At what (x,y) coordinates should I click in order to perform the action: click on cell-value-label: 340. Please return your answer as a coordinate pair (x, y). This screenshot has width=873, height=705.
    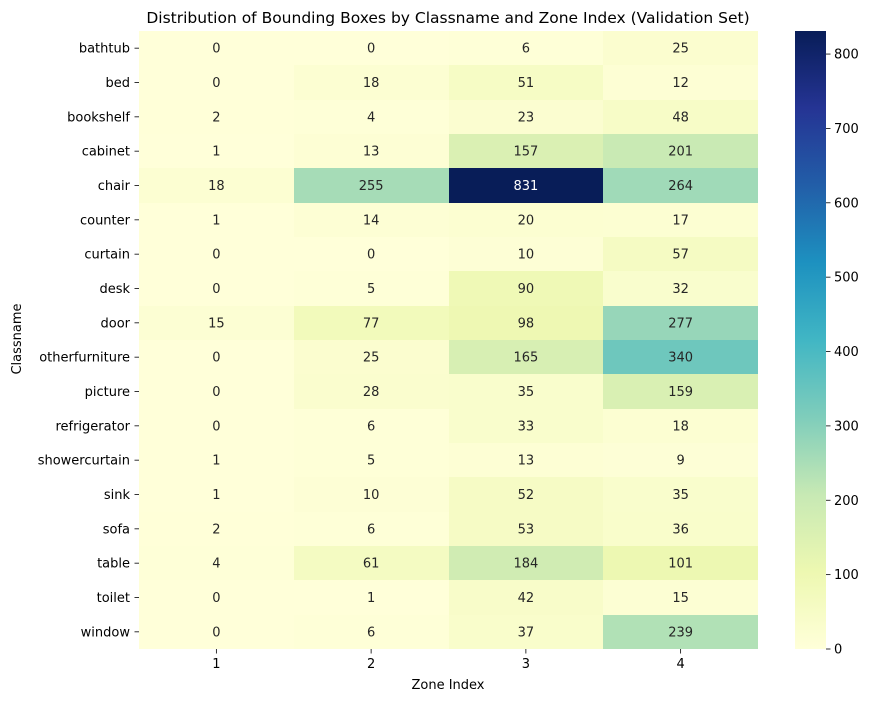
    Looking at the image, I should click on (680, 358).